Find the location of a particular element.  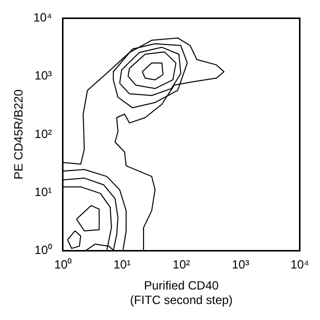

y-tick-label: 10⁰ is located at coordinates (43, 250).